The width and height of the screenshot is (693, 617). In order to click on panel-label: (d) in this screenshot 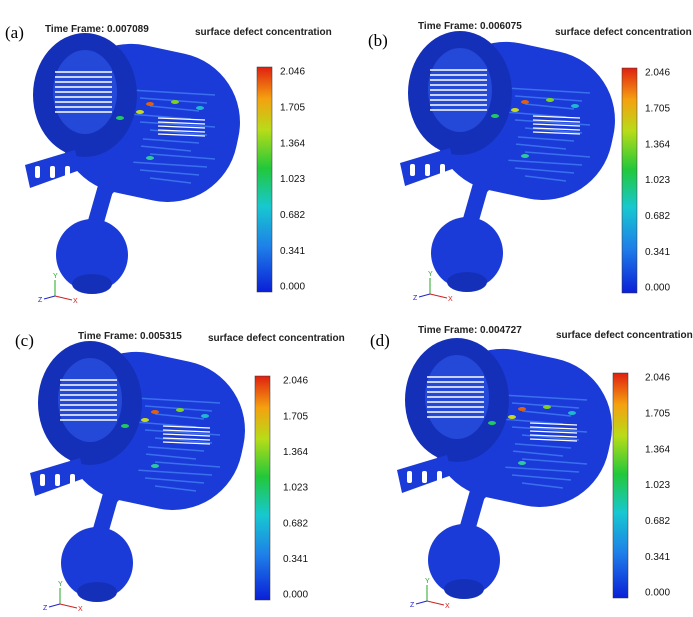, I will do `click(380, 340)`.